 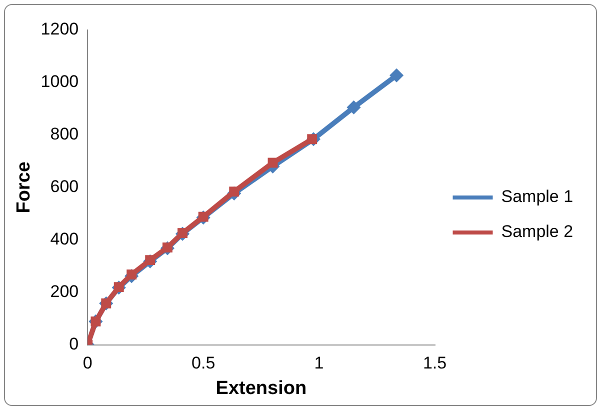 I want to click on legend-label: Sample 1, so click(x=537, y=196).